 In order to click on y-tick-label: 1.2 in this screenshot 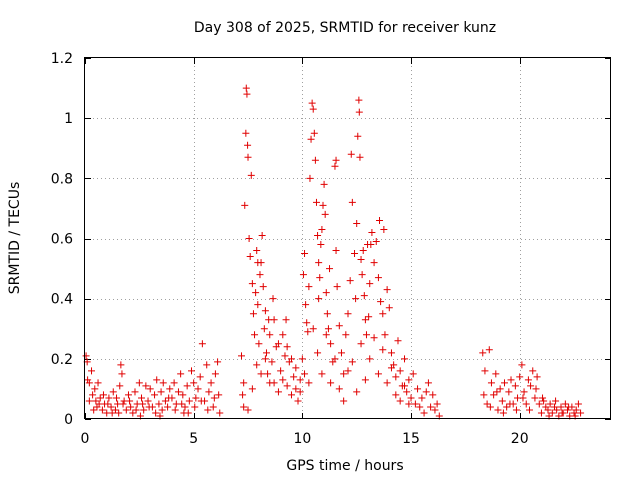, I will do `click(62, 59)`.